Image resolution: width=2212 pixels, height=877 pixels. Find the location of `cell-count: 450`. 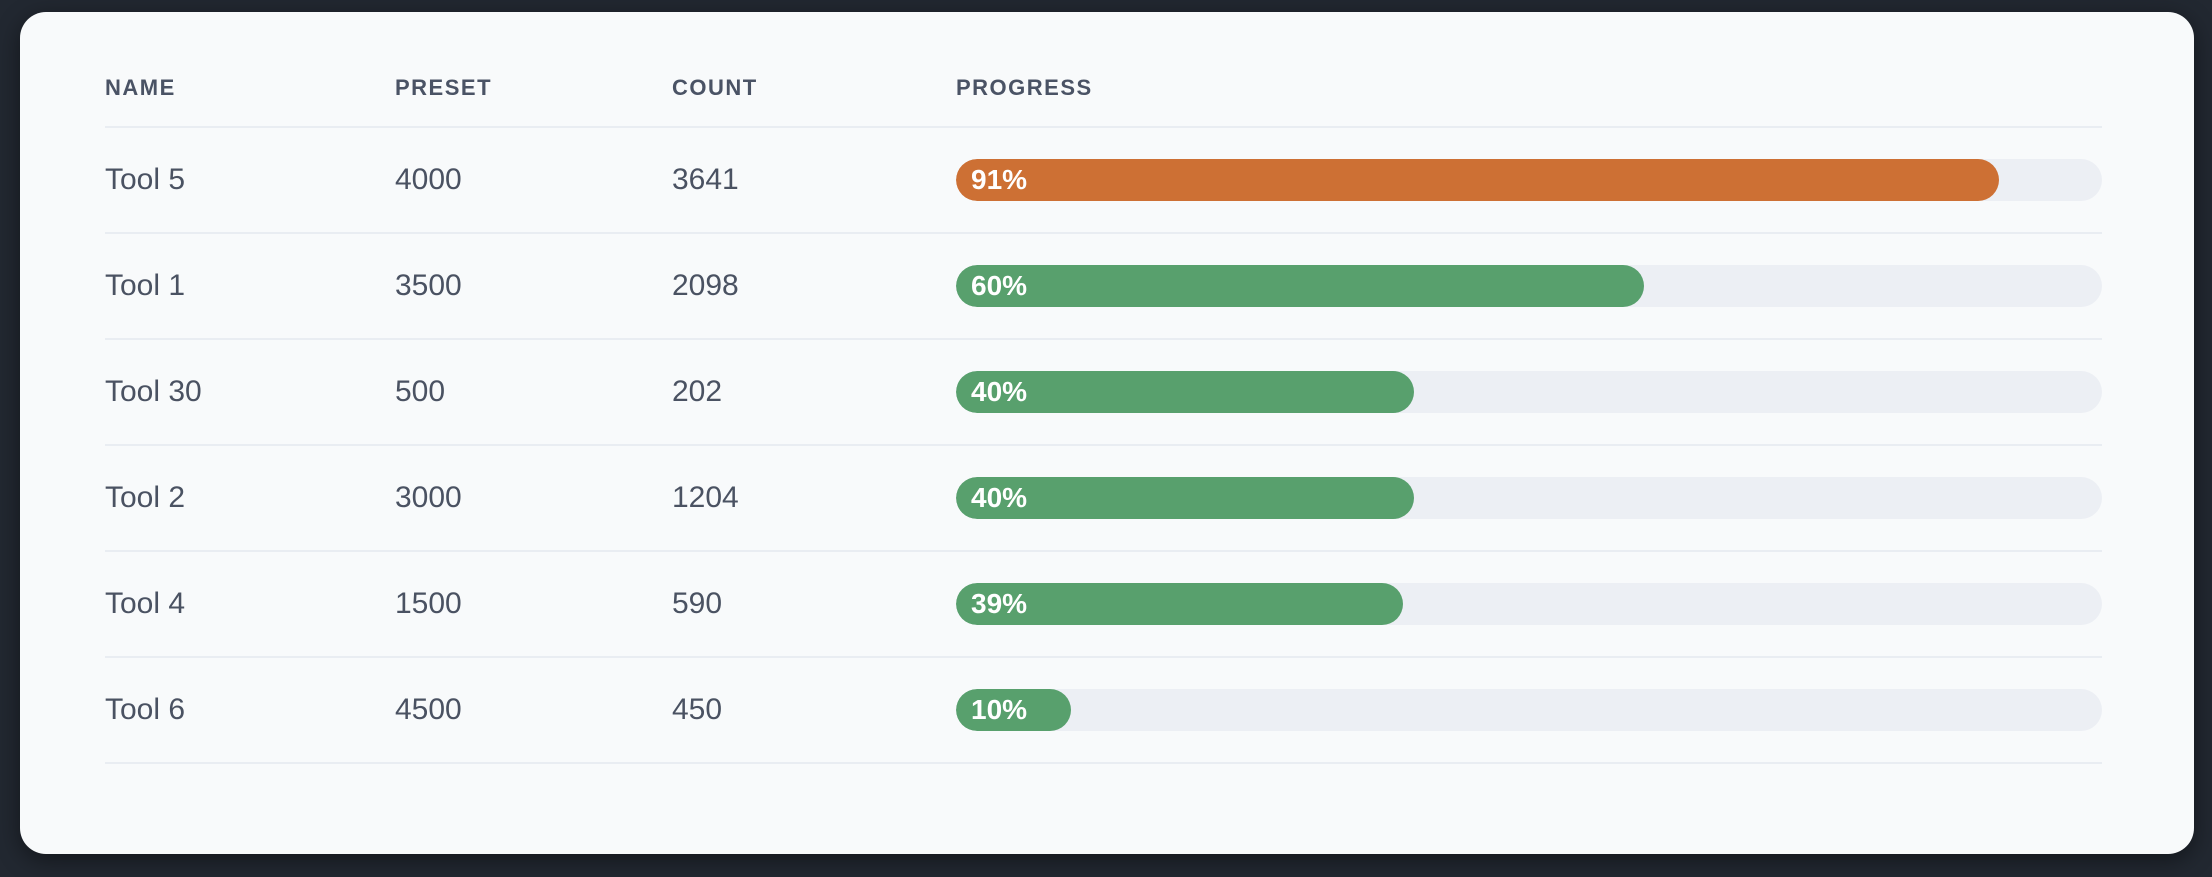

cell-count: 450 is located at coordinates (697, 709).